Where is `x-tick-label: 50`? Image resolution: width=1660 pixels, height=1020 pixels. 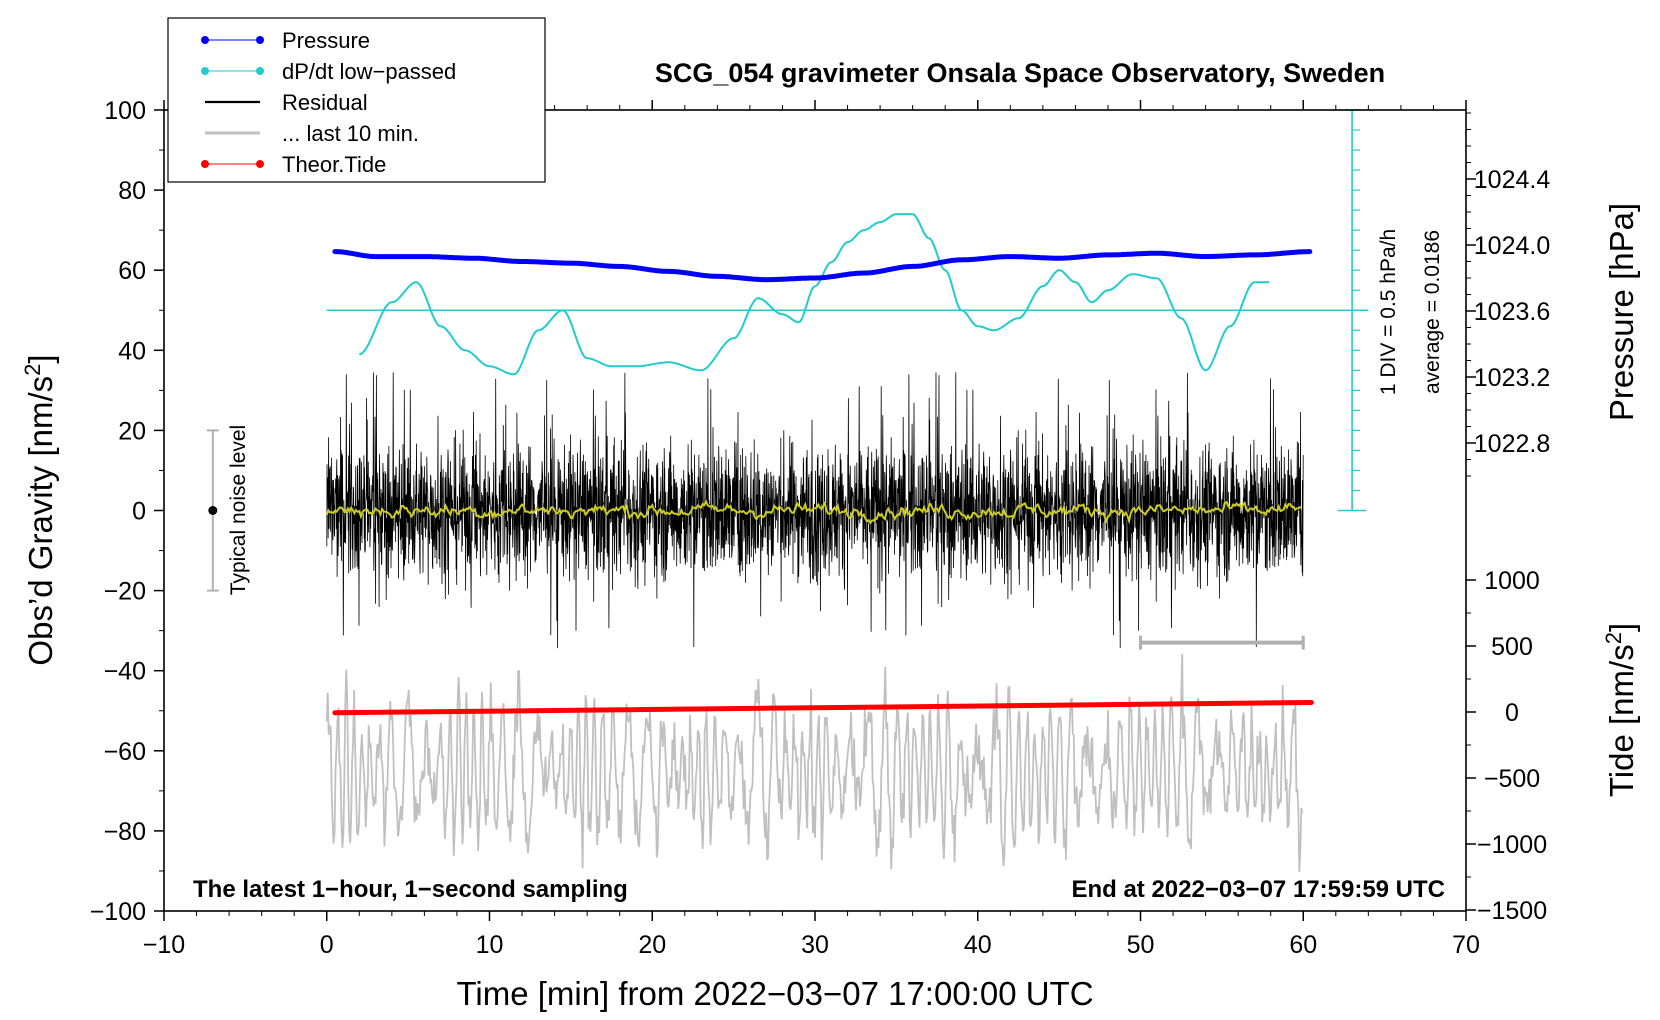 x-tick-label: 50 is located at coordinates (1141, 945).